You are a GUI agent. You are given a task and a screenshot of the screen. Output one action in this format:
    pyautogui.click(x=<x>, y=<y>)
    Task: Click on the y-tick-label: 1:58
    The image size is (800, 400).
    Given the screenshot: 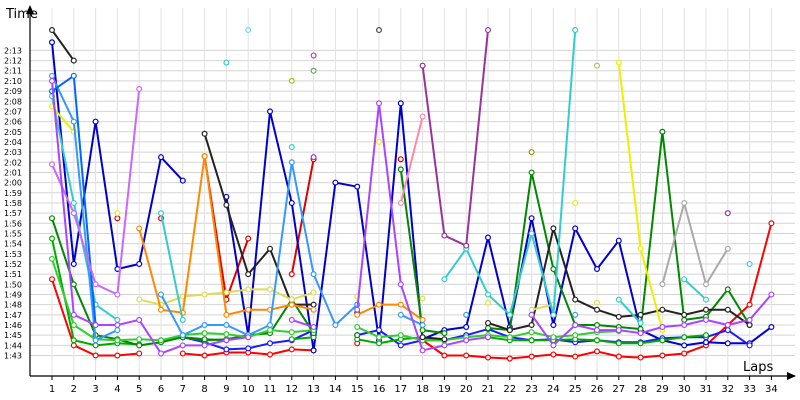 What is the action you would take?
    pyautogui.click(x=13, y=203)
    